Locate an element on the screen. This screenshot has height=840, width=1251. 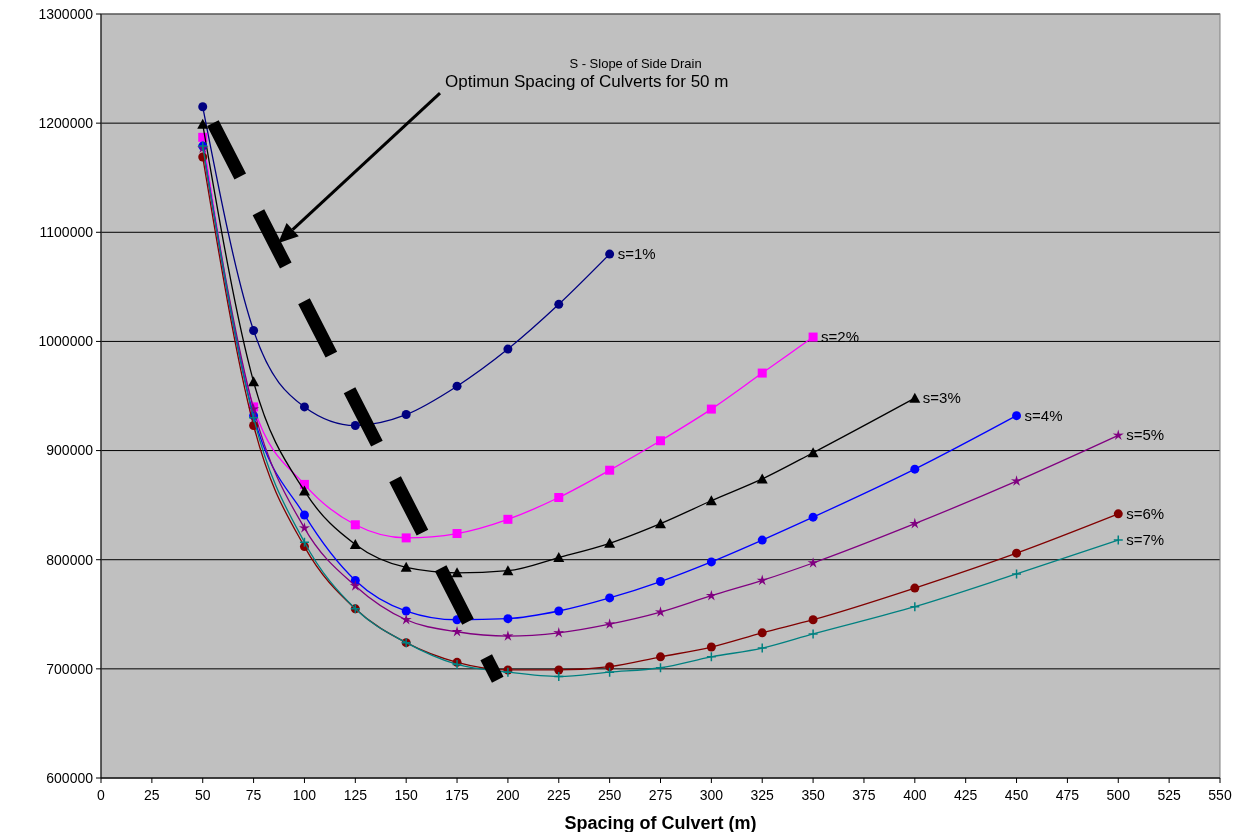
x-tick-label: 450 is located at coordinates (1016, 795).